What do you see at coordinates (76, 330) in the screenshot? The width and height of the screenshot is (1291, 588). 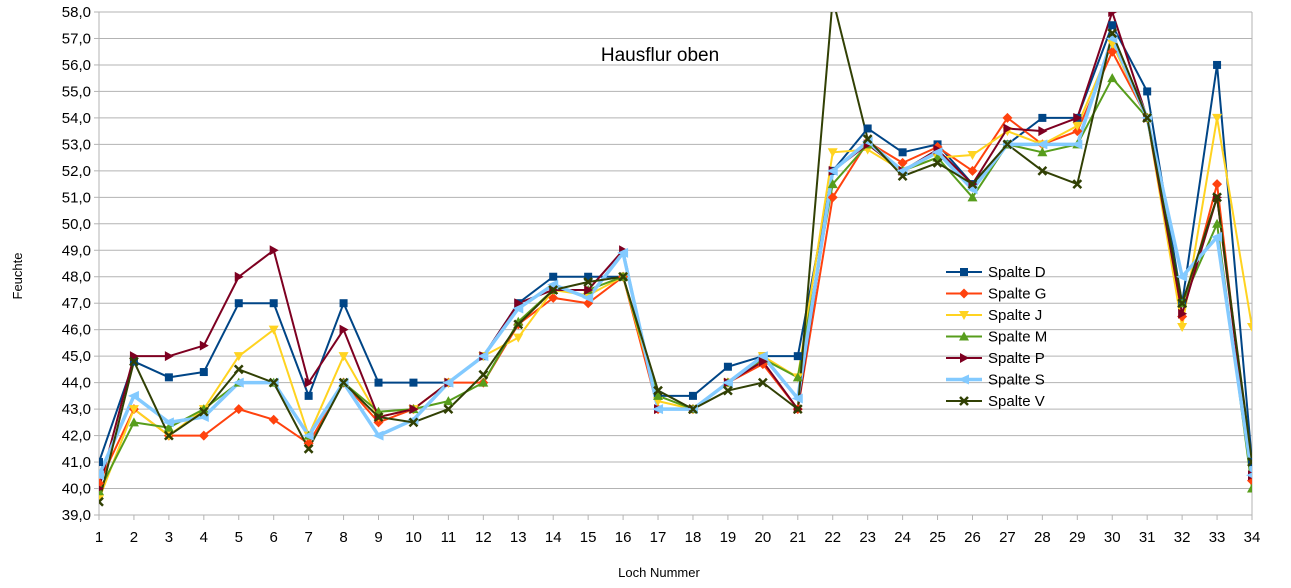 I see `y-tick-label: 46,0` at bounding box center [76, 330].